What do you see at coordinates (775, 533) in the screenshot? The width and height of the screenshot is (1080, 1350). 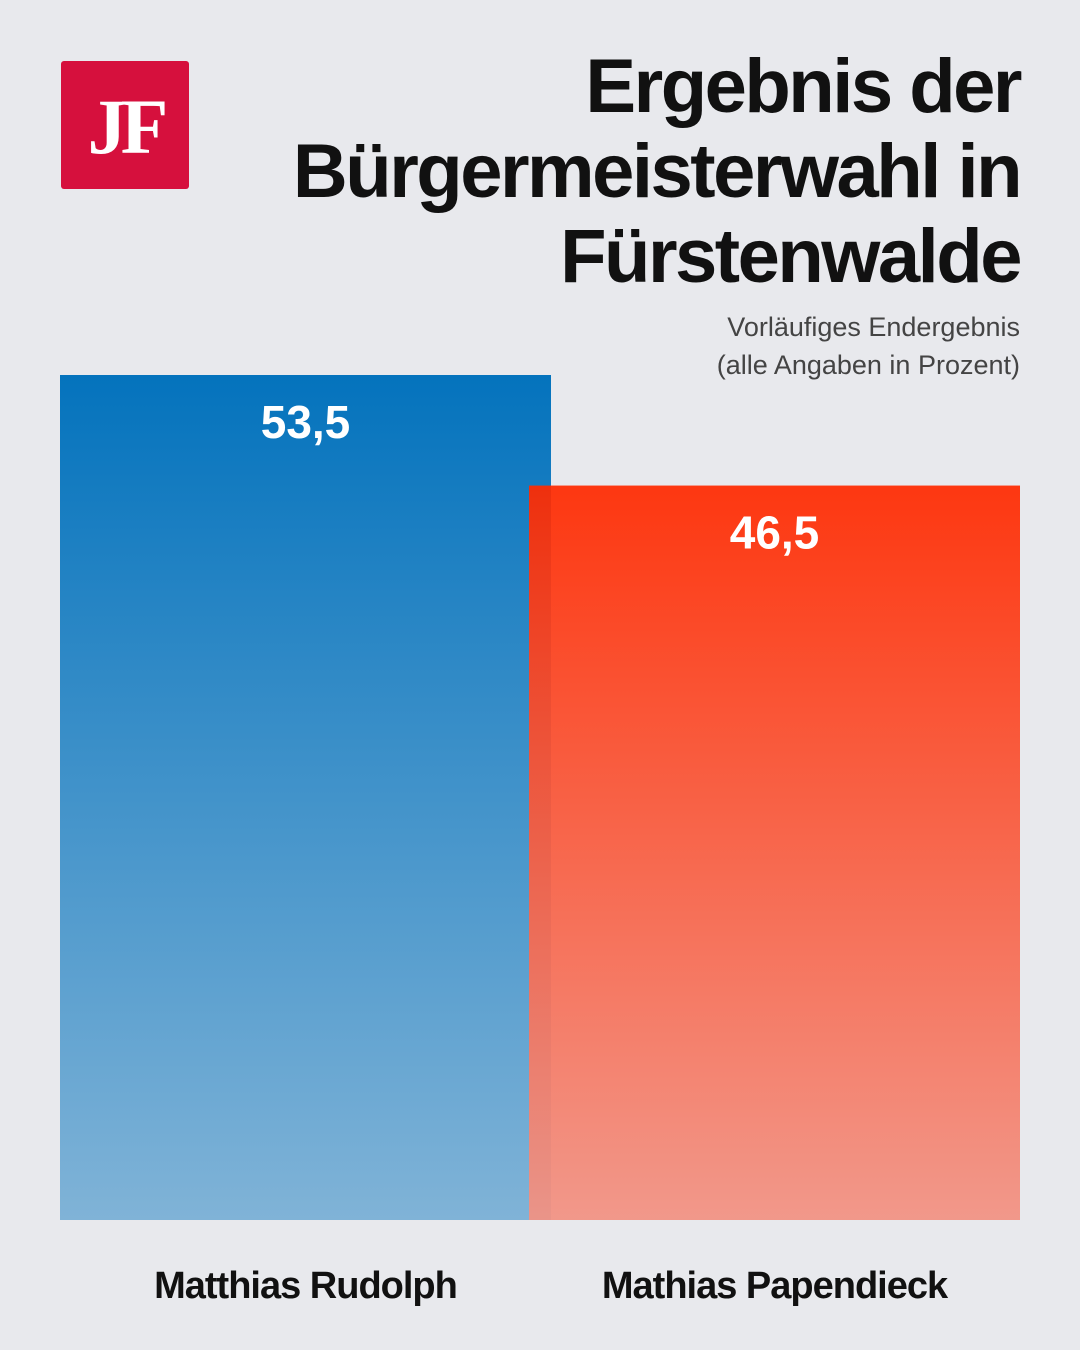 I see `value-label: 46,5` at bounding box center [775, 533].